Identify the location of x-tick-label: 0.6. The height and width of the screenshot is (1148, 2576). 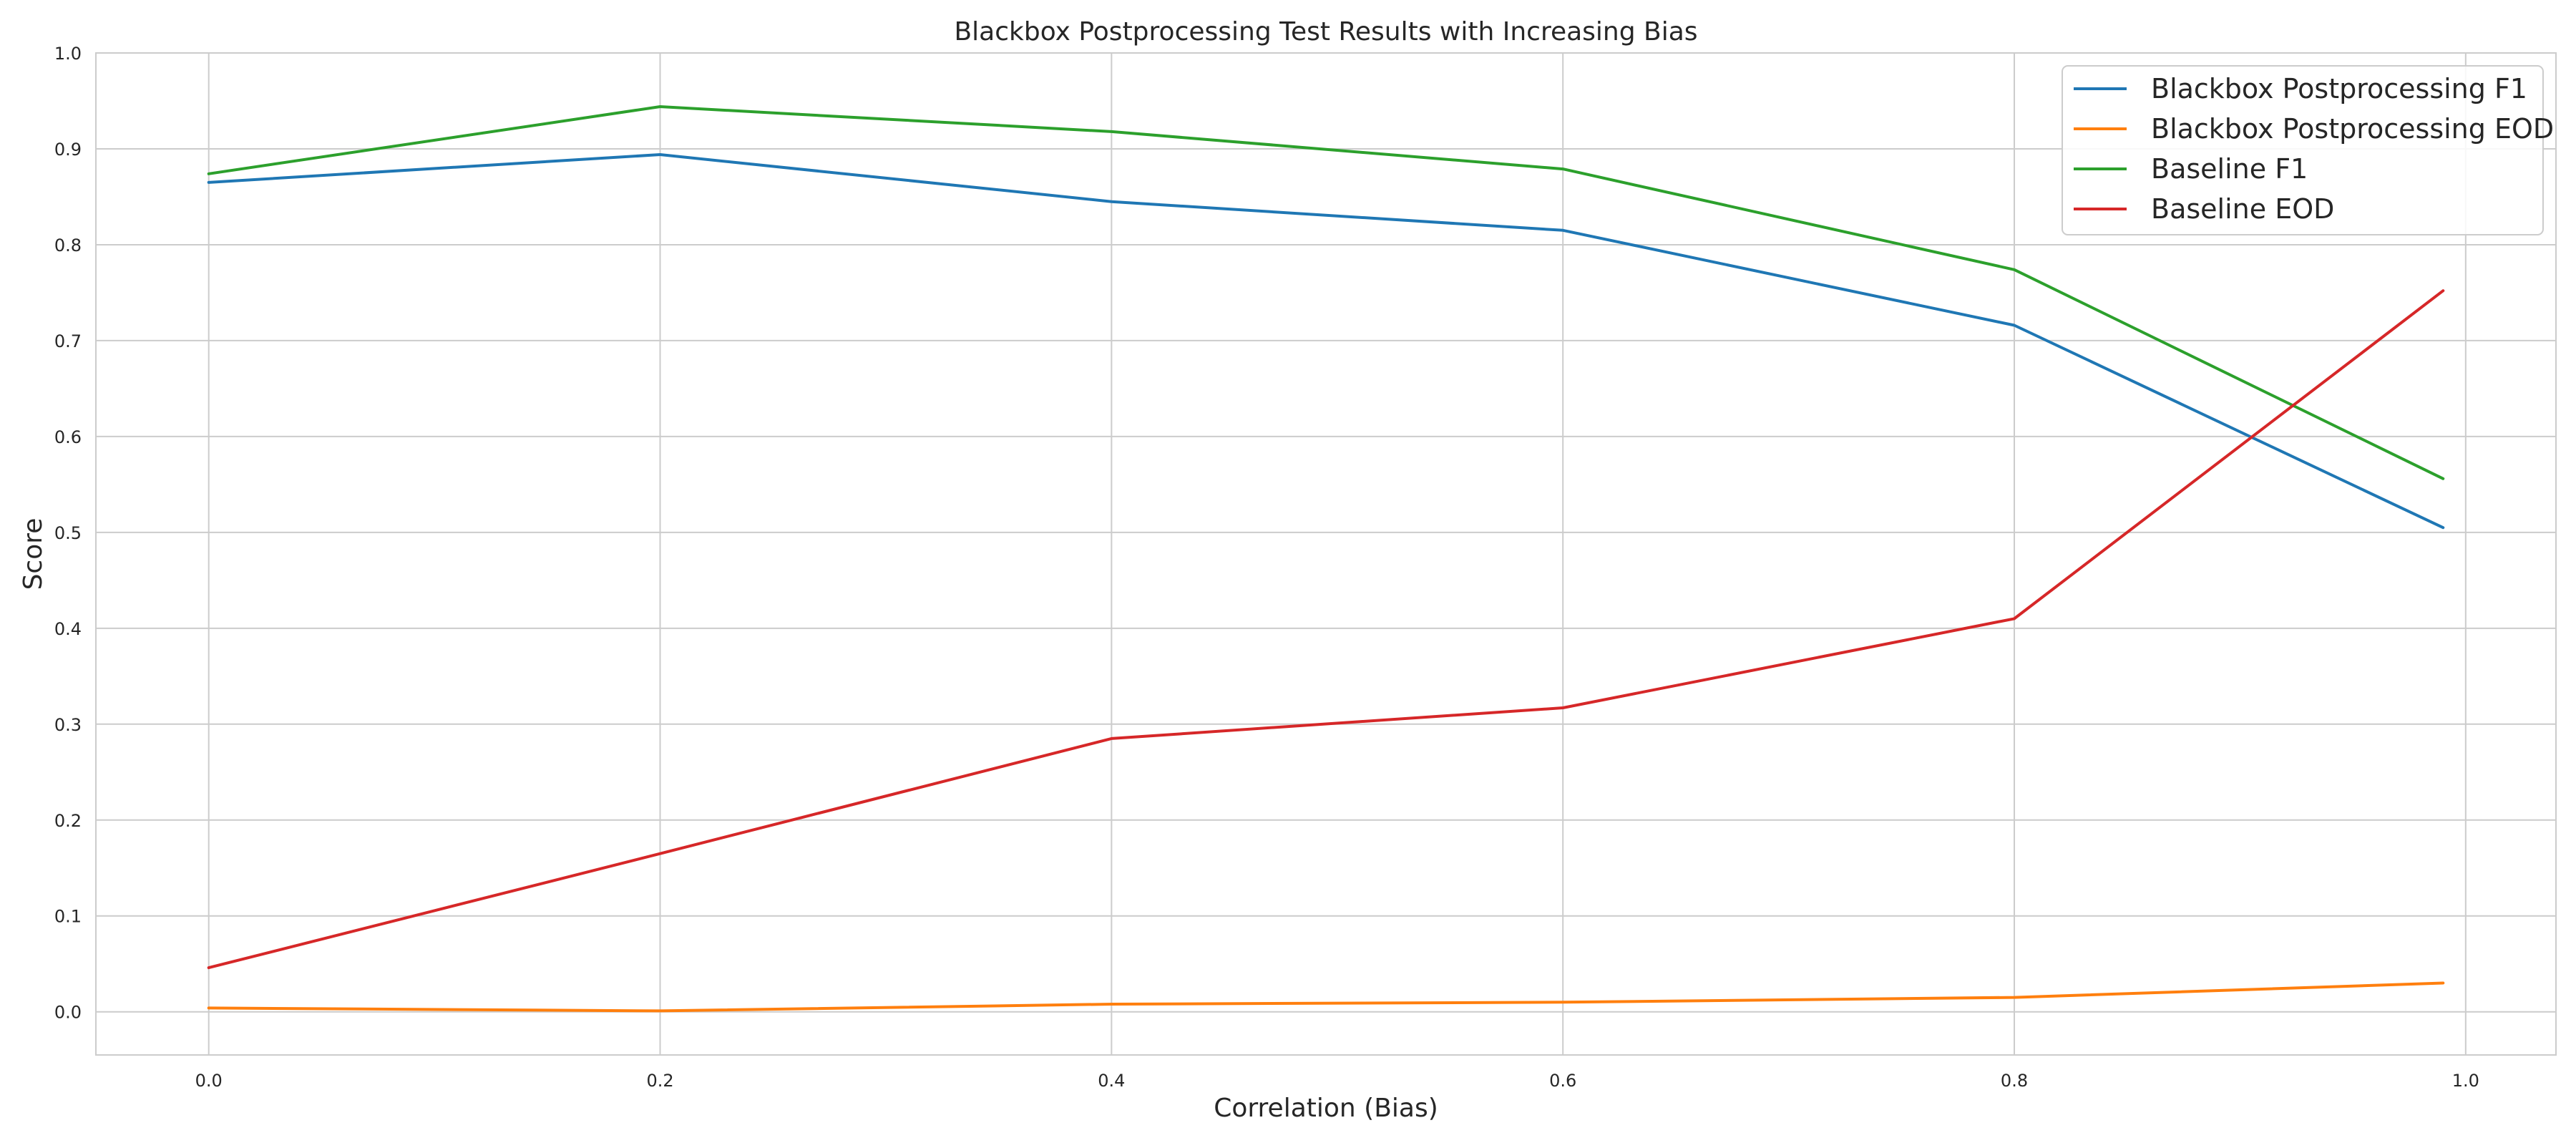
(1563, 1081).